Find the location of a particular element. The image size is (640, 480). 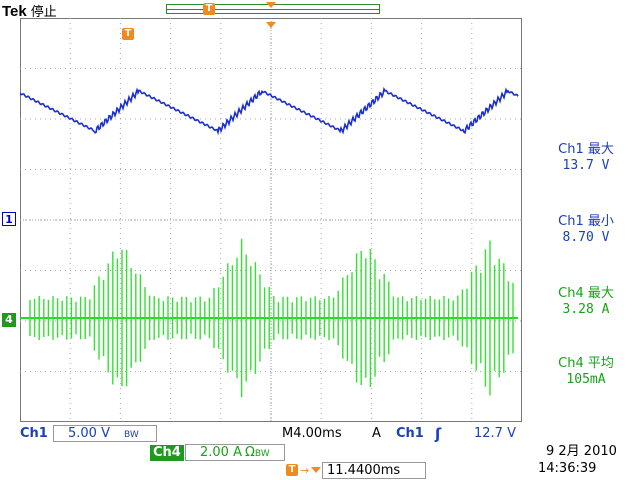

measurement-label: Ch1 最小 is located at coordinates (586, 221).